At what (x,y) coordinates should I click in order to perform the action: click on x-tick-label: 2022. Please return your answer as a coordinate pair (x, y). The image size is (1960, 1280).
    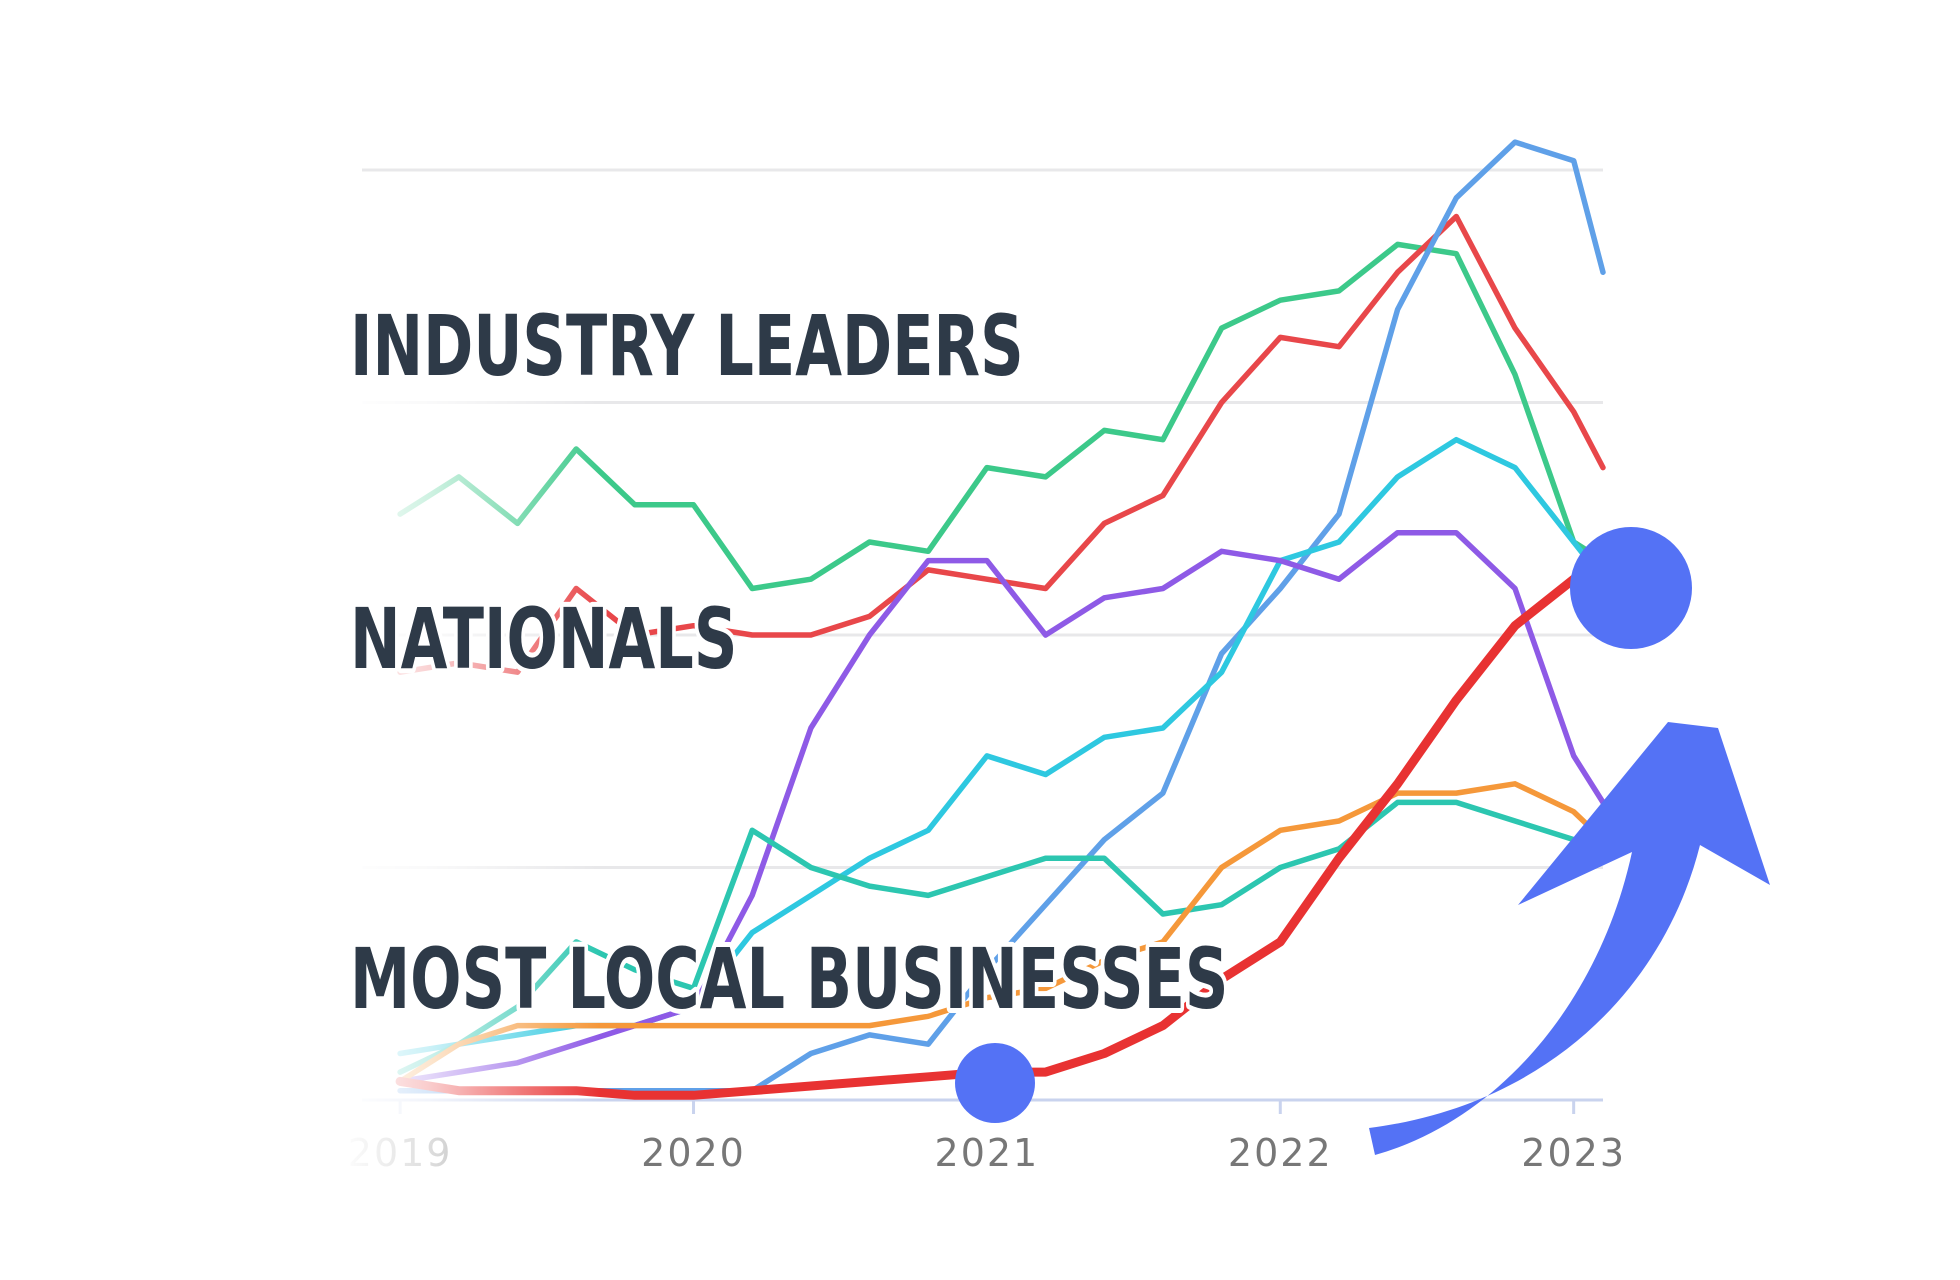
    Looking at the image, I should click on (1280, 1153).